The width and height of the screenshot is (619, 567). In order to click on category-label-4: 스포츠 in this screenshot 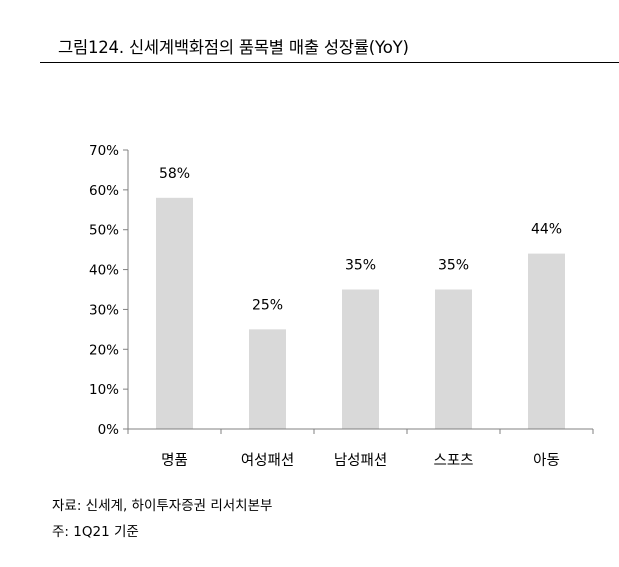, I will do `click(453, 461)`.